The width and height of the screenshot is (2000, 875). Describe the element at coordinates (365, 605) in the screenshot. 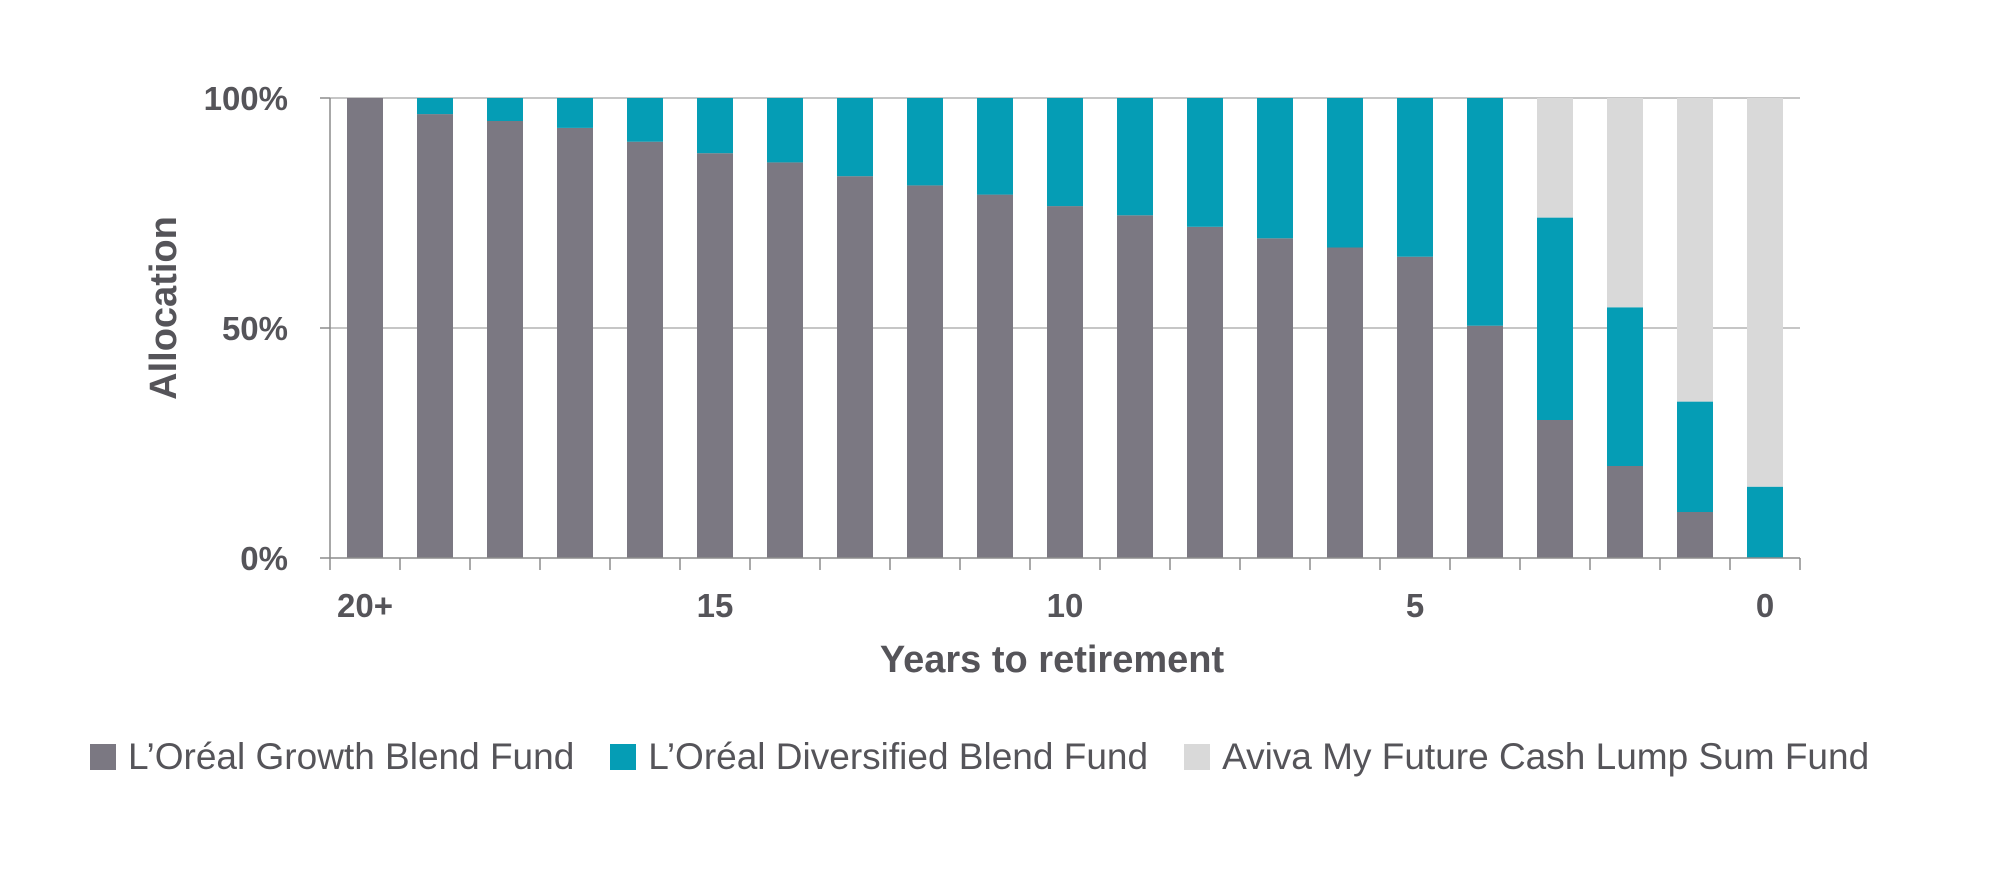

I see `x-tick-label: 20+` at that location.